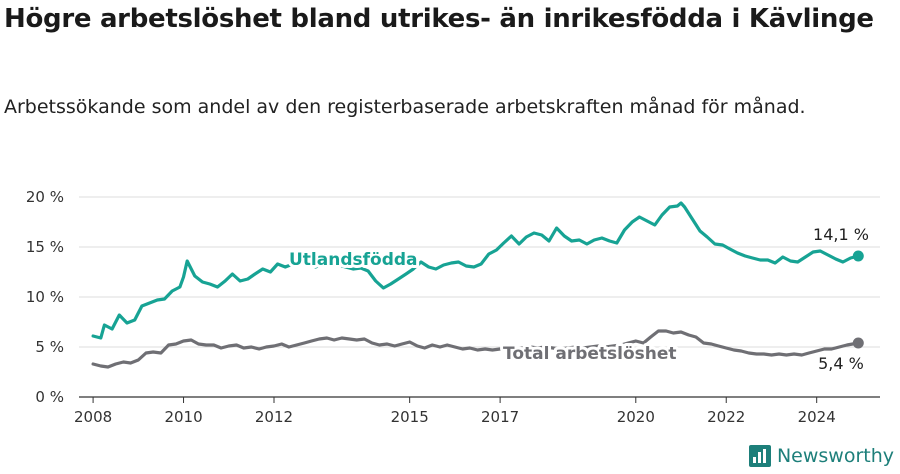 The width and height of the screenshot is (900, 474). What do you see at coordinates (475, 349) in the screenshot?
I see `series-line-total` at bounding box center [475, 349].